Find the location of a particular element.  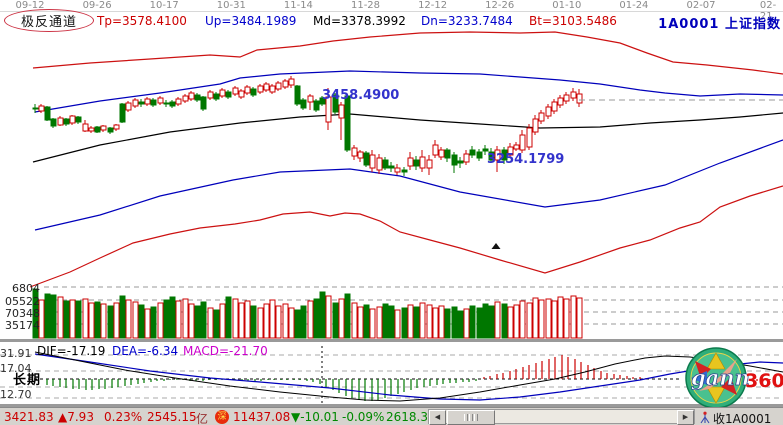

volume-axis-label: 35174 is located at coordinates (22, 325).